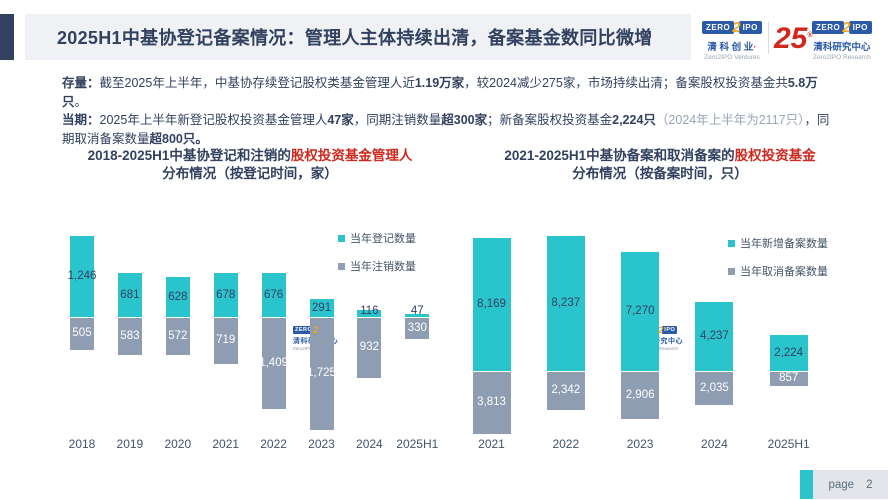  I want to click on bar-value-label: 2,342, so click(566, 390).